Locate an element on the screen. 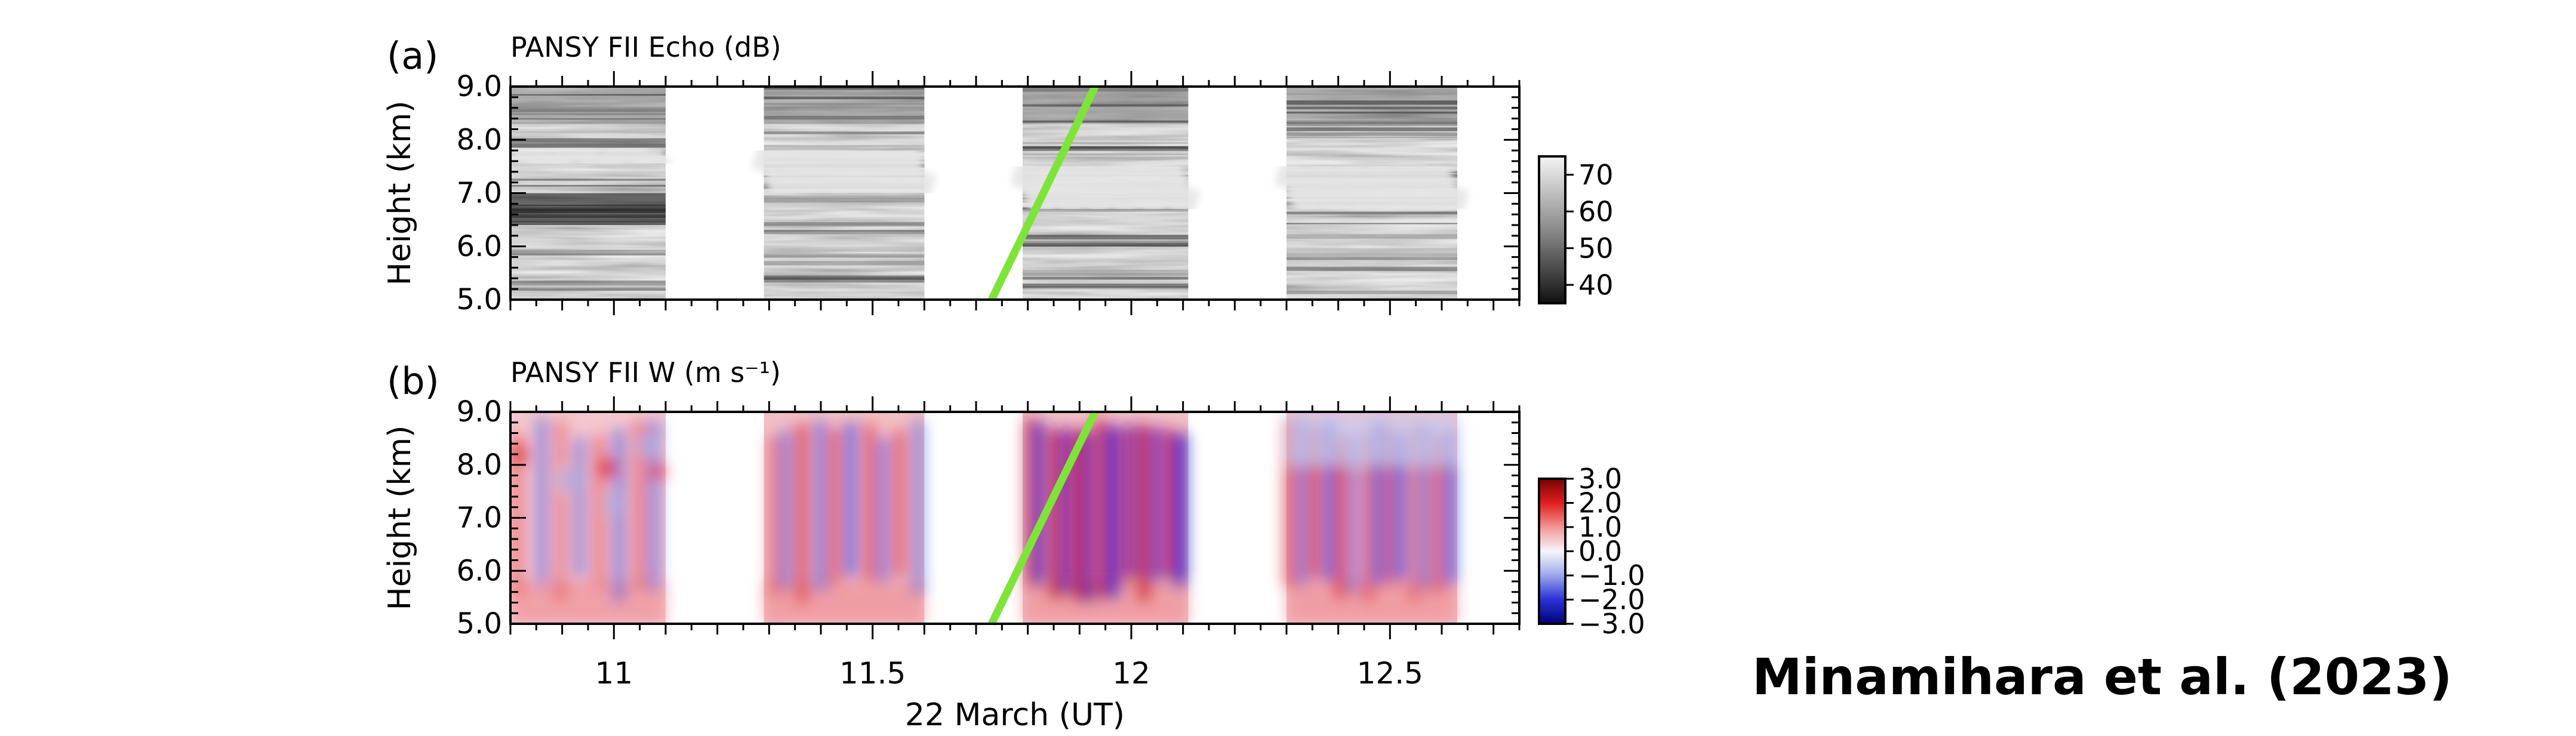 The image size is (2576, 736). x-axis-label: 22 March (UT) is located at coordinates (1015, 715).